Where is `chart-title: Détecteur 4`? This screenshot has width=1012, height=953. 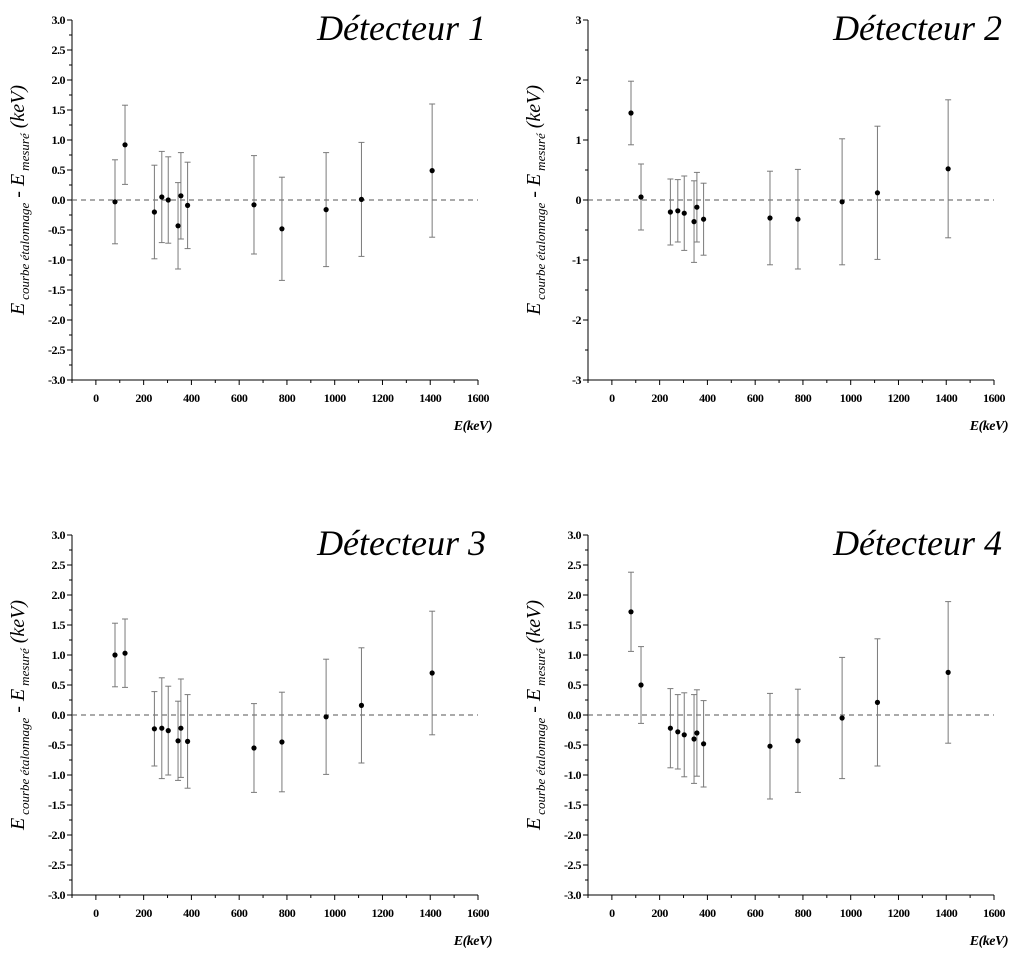
chart-title: Détecteur 4 is located at coordinates (917, 543).